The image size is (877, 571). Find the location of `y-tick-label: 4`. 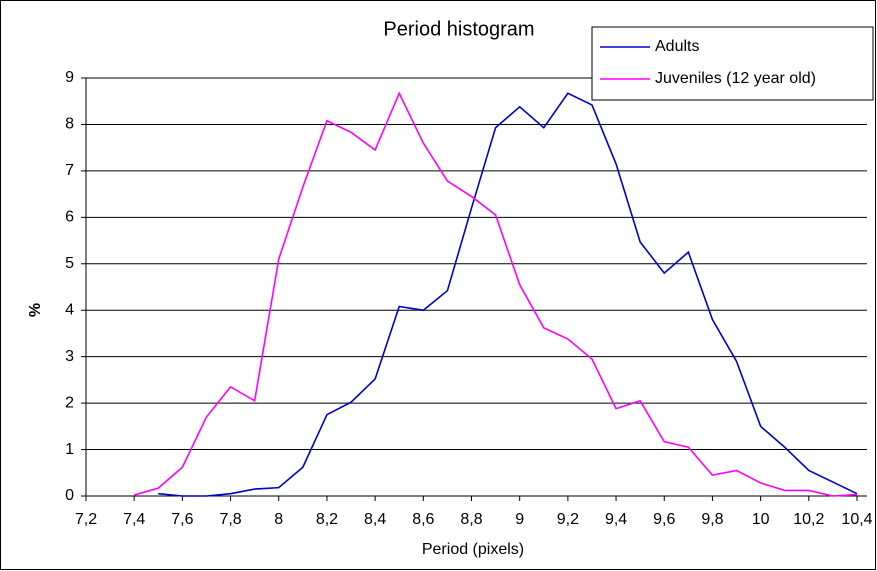

y-tick-label: 4 is located at coordinates (69, 309).